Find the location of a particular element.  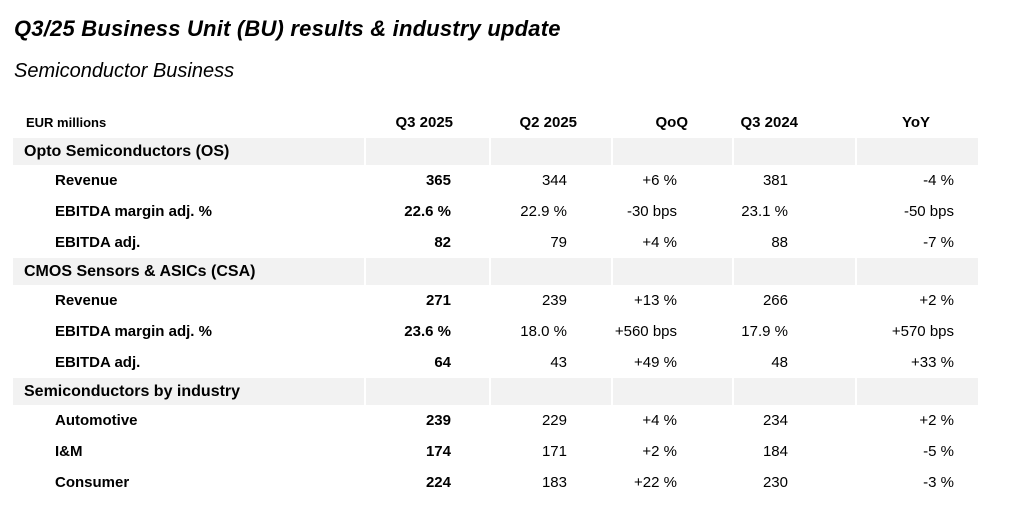

cell-value: 171 is located at coordinates (554, 451).